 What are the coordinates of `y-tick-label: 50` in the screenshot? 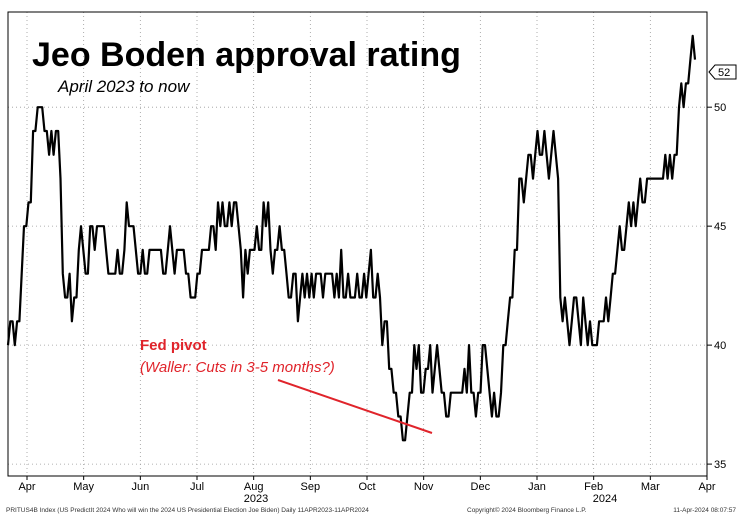 It's located at (720, 108).